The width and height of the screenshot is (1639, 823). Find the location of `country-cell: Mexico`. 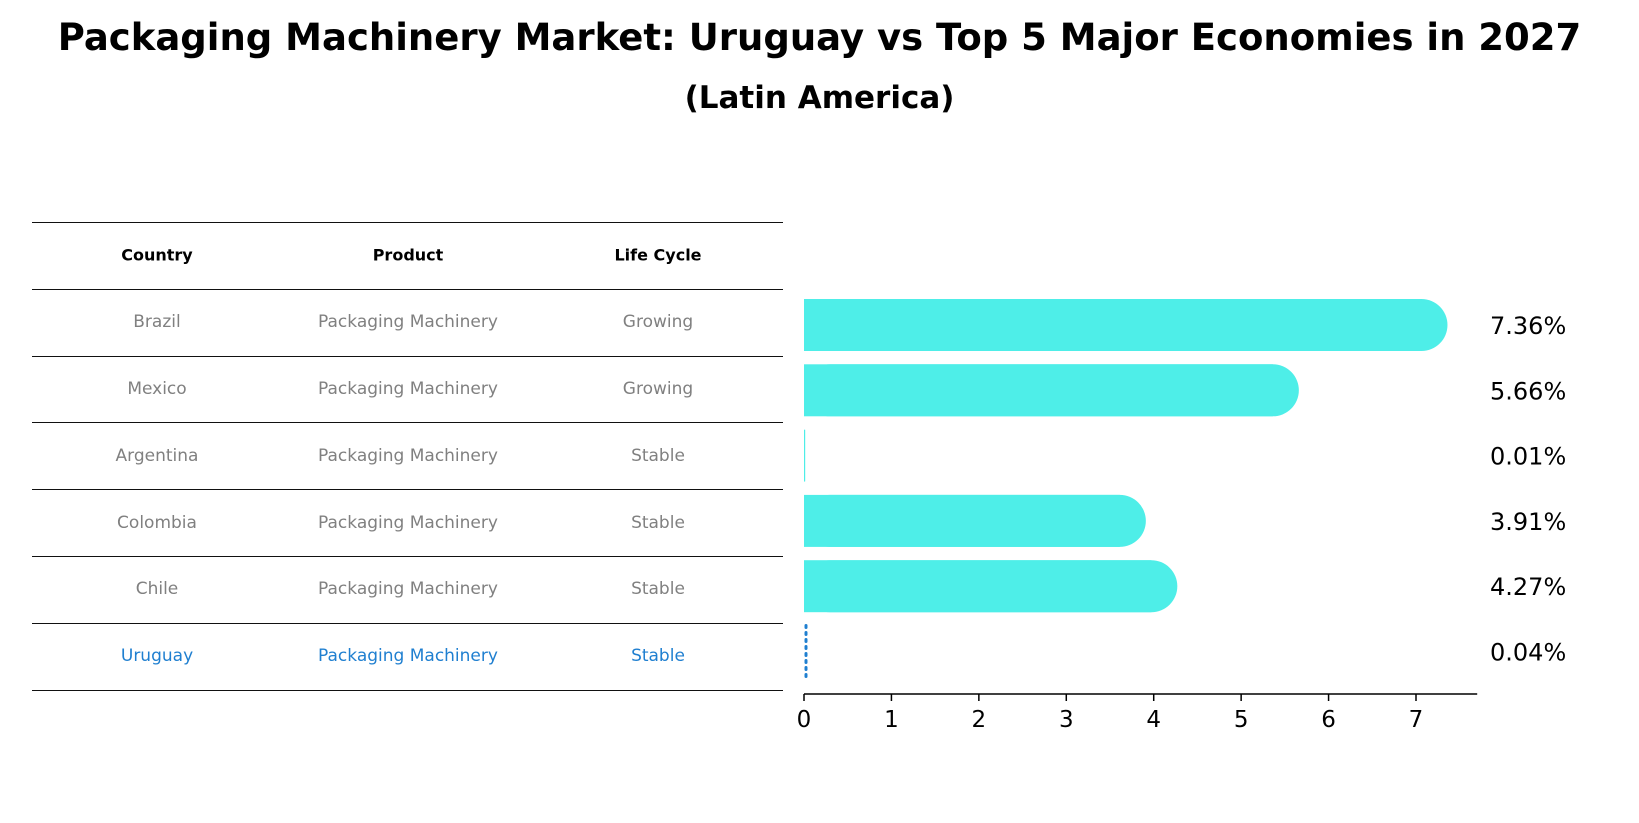

country-cell: Mexico is located at coordinates (157, 389).